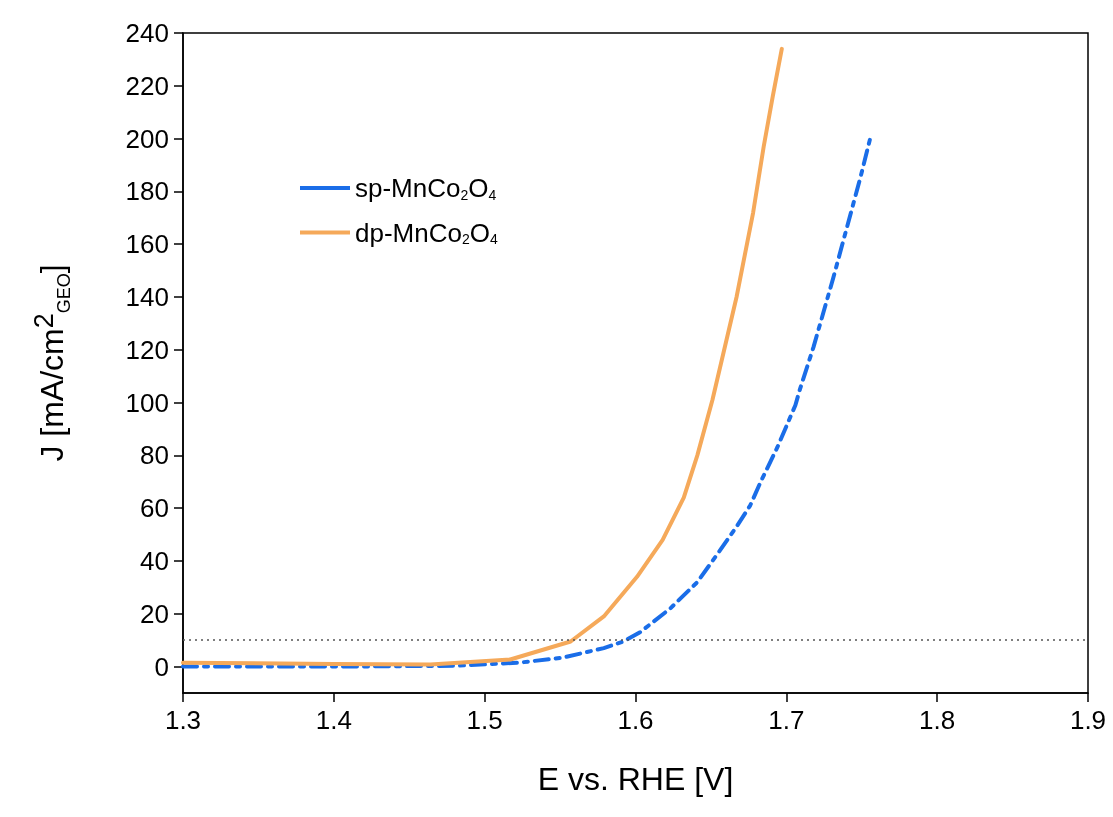  What do you see at coordinates (147, 85) in the screenshot?
I see `y-tick-label: 220` at bounding box center [147, 85].